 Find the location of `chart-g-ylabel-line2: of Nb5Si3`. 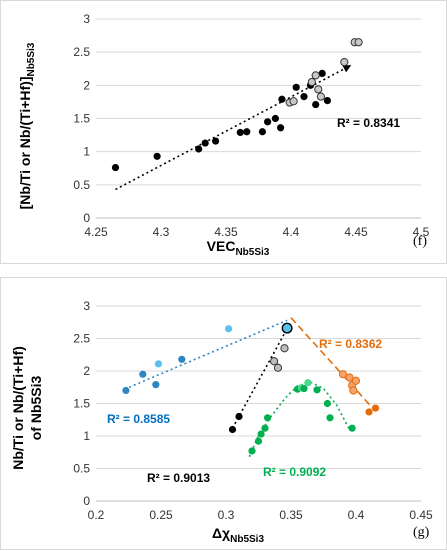

chart-g-ylabel-line2: of Nb5Si3 is located at coordinates (36, 408).